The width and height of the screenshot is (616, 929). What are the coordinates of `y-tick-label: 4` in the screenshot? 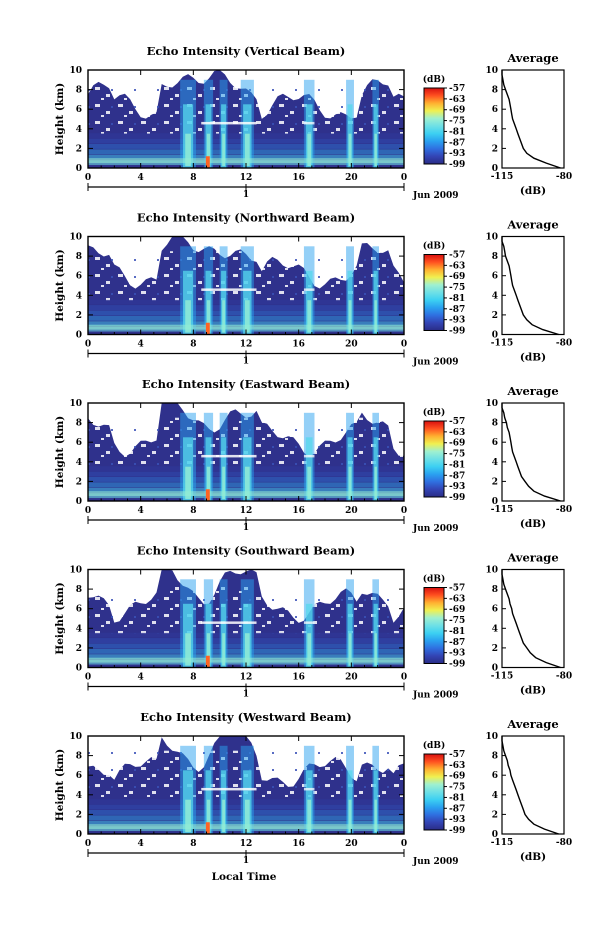 It's located at (79, 296).